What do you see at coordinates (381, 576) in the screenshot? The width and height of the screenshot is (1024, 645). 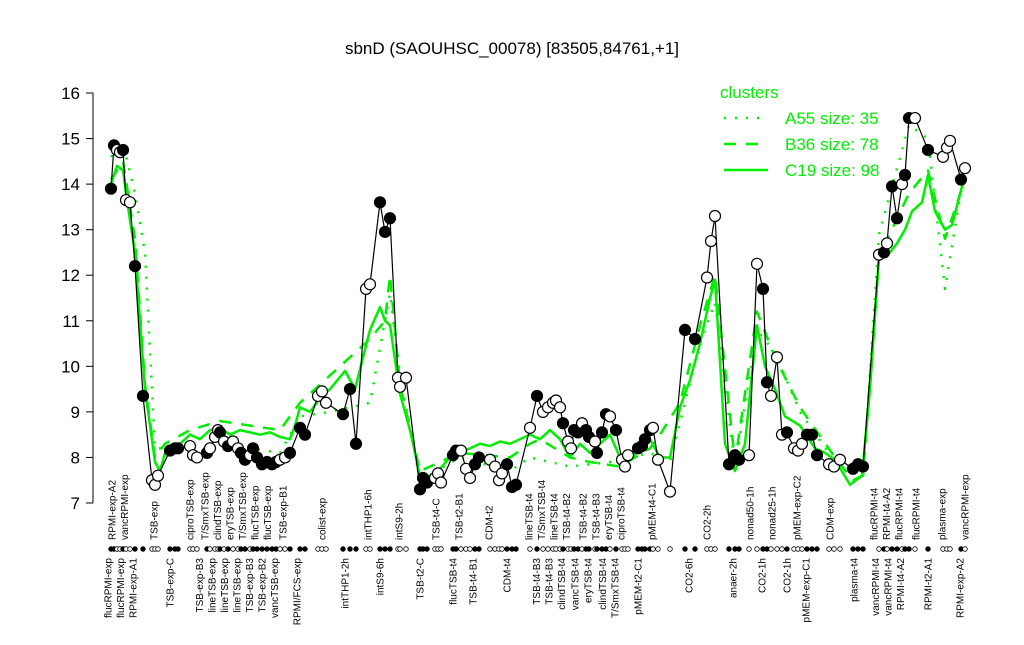 I see `x-label-bottom: intS9-6h` at bounding box center [381, 576].